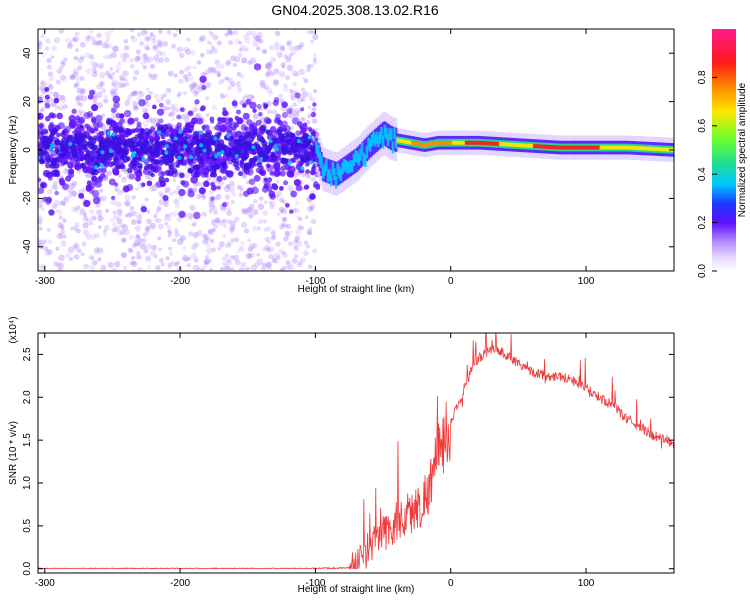 The image size is (750, 600). Describe the element at coordinates (27, 397) in the screenshot. I see `snr-y-tick-label: 2.0` at that location.